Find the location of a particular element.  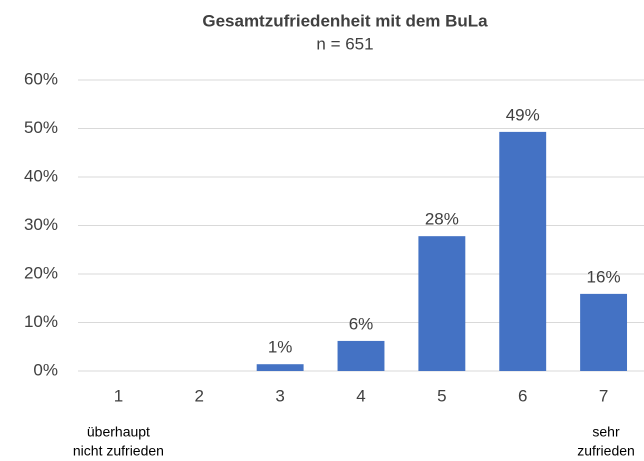

y-tick-label: 0% is located at coordinates (45, 369).